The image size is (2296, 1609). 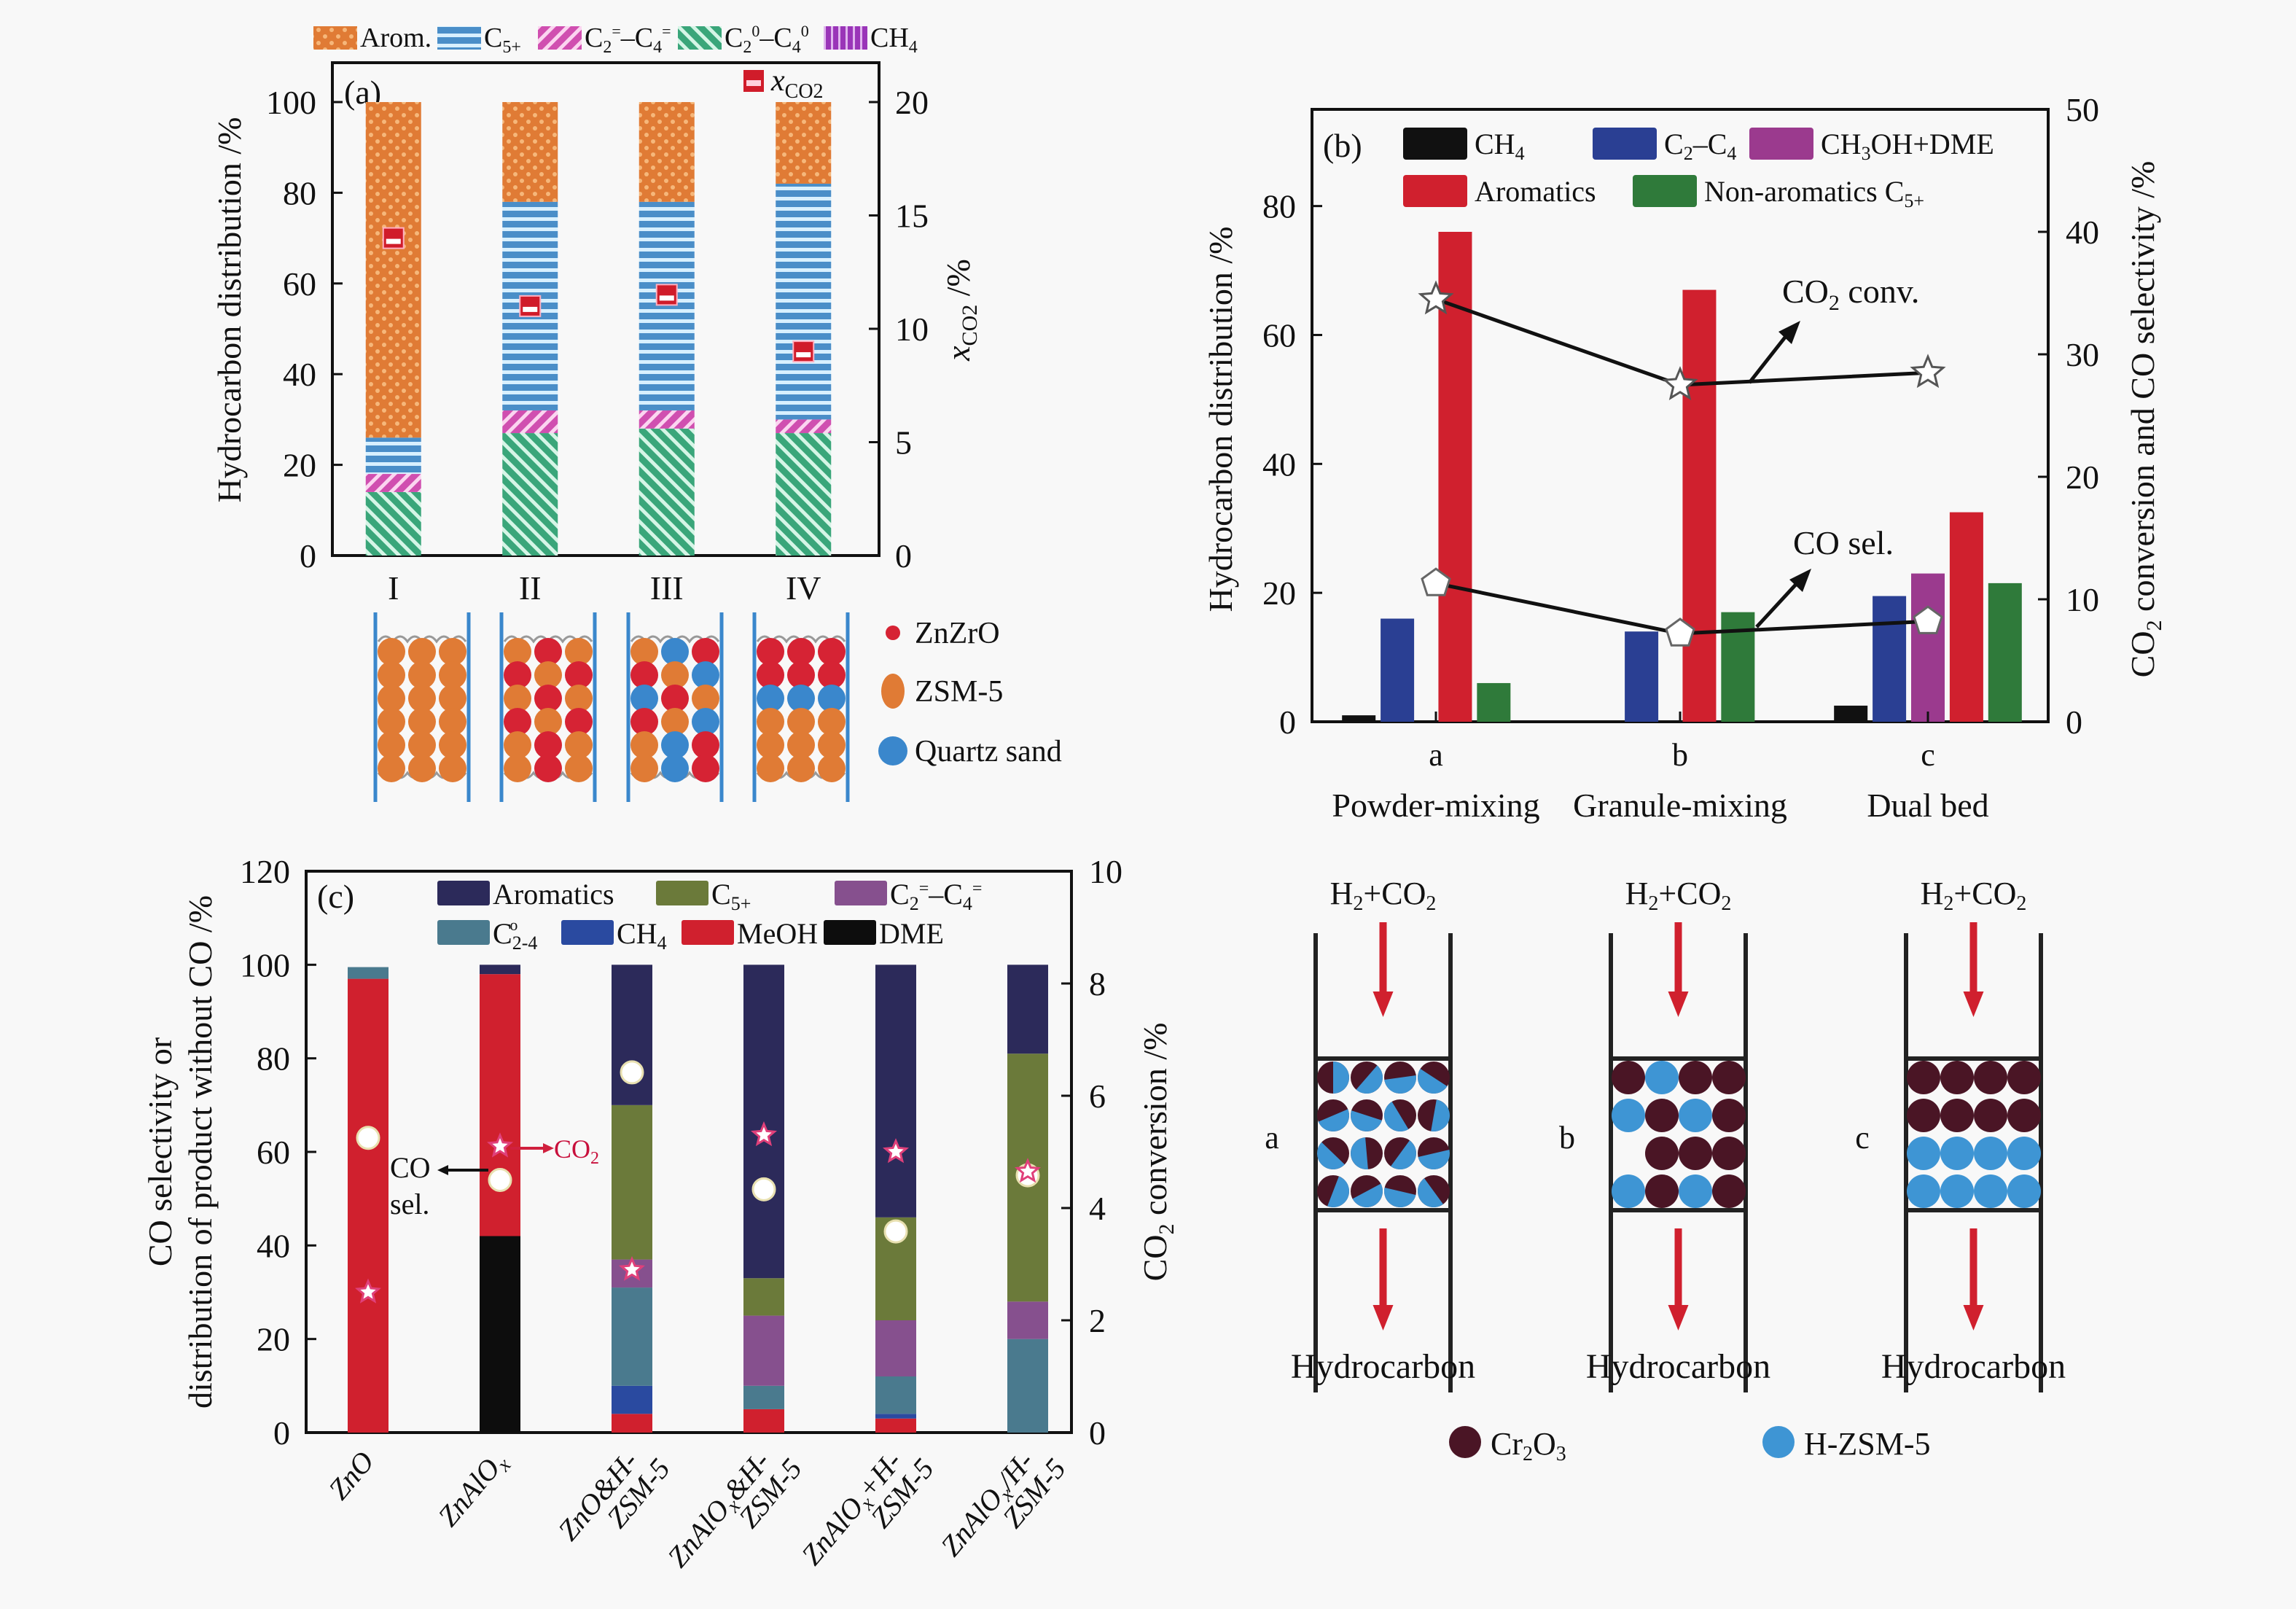 I want to click on y2-tick-label: 20, so click(x=912, y=102).